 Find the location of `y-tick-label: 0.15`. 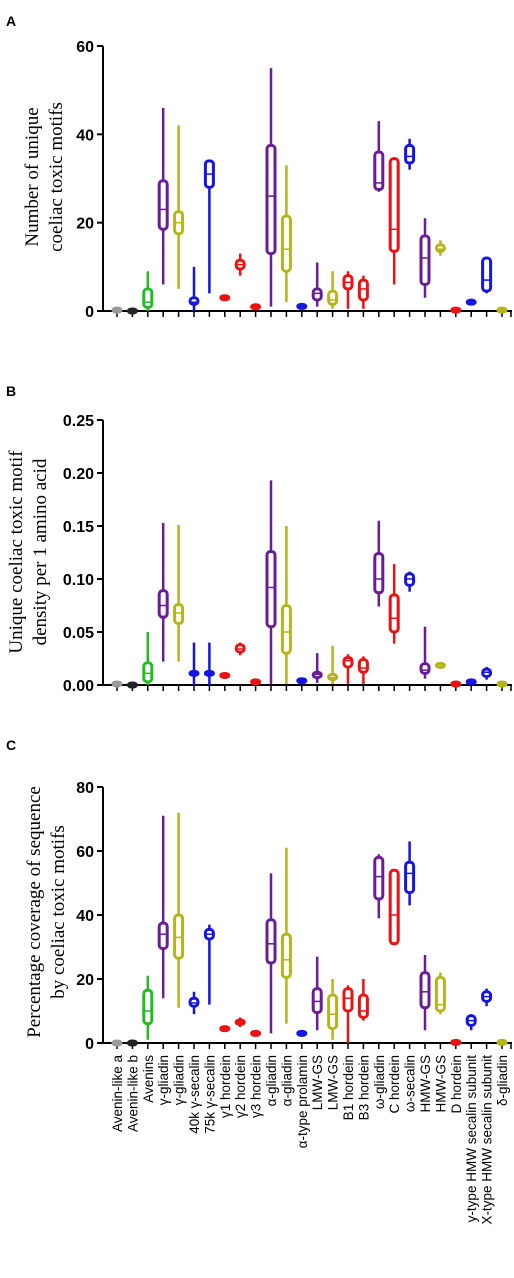

y-tick-label: 0.15 is located at coordinates (78, 527).